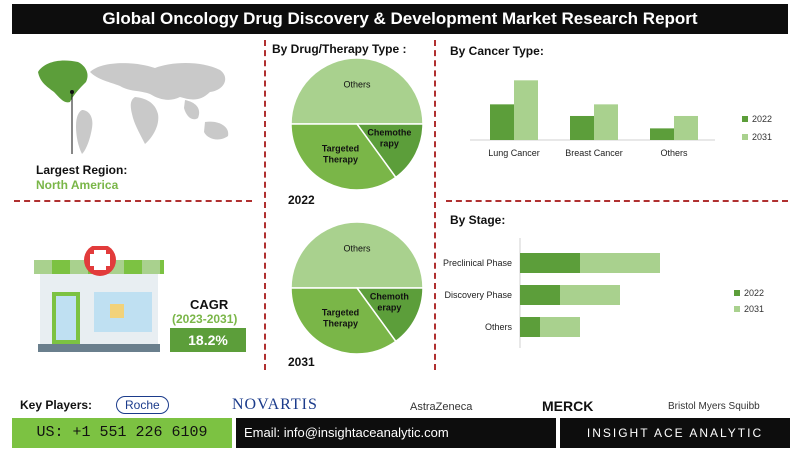 The width and height of the screenshot is (800, 450). I want to click on brand-logo: INSIGHT ACE ANALYTIC, so click(675, 433).